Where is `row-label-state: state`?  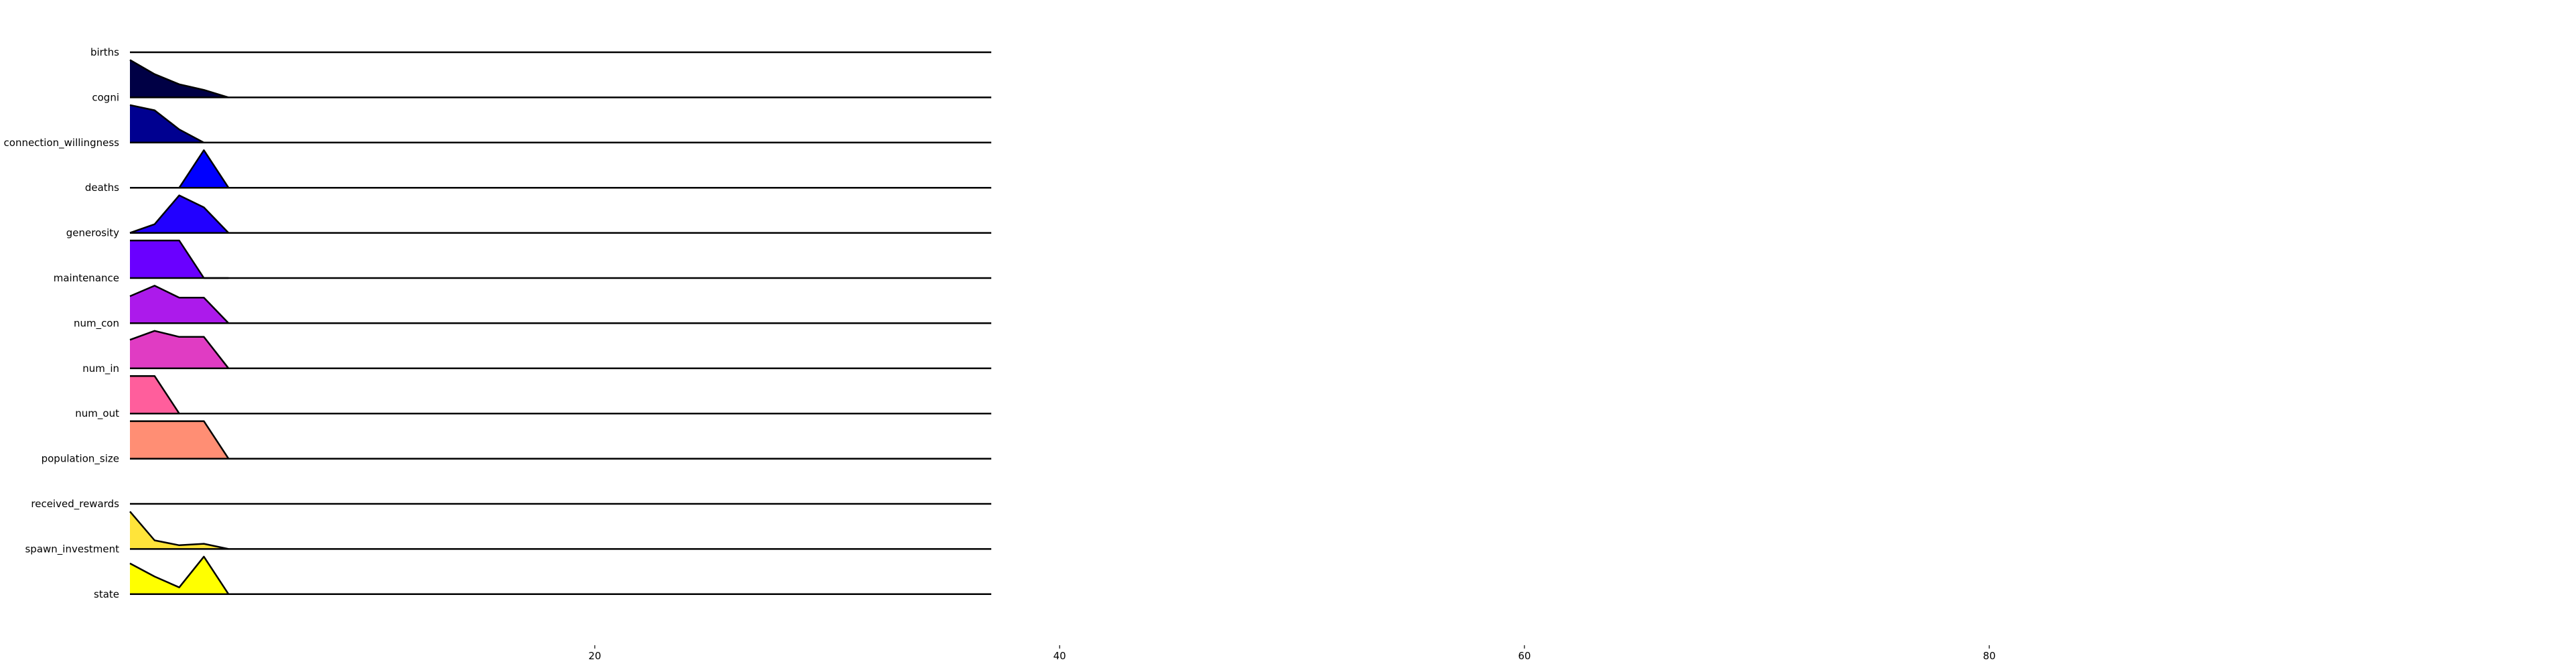
row-label-state: state is located at coordinates (106, 594).